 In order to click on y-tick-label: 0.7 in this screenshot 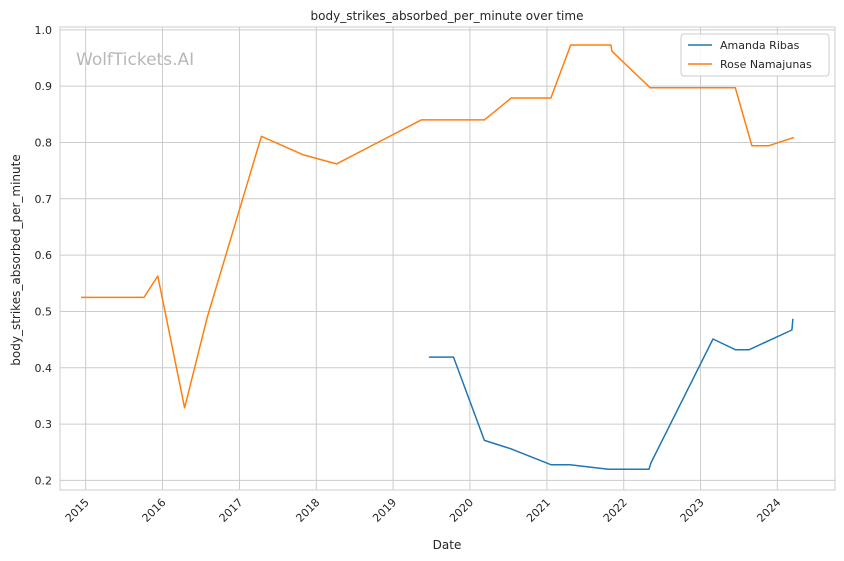, I will do `click(44, 199)`.